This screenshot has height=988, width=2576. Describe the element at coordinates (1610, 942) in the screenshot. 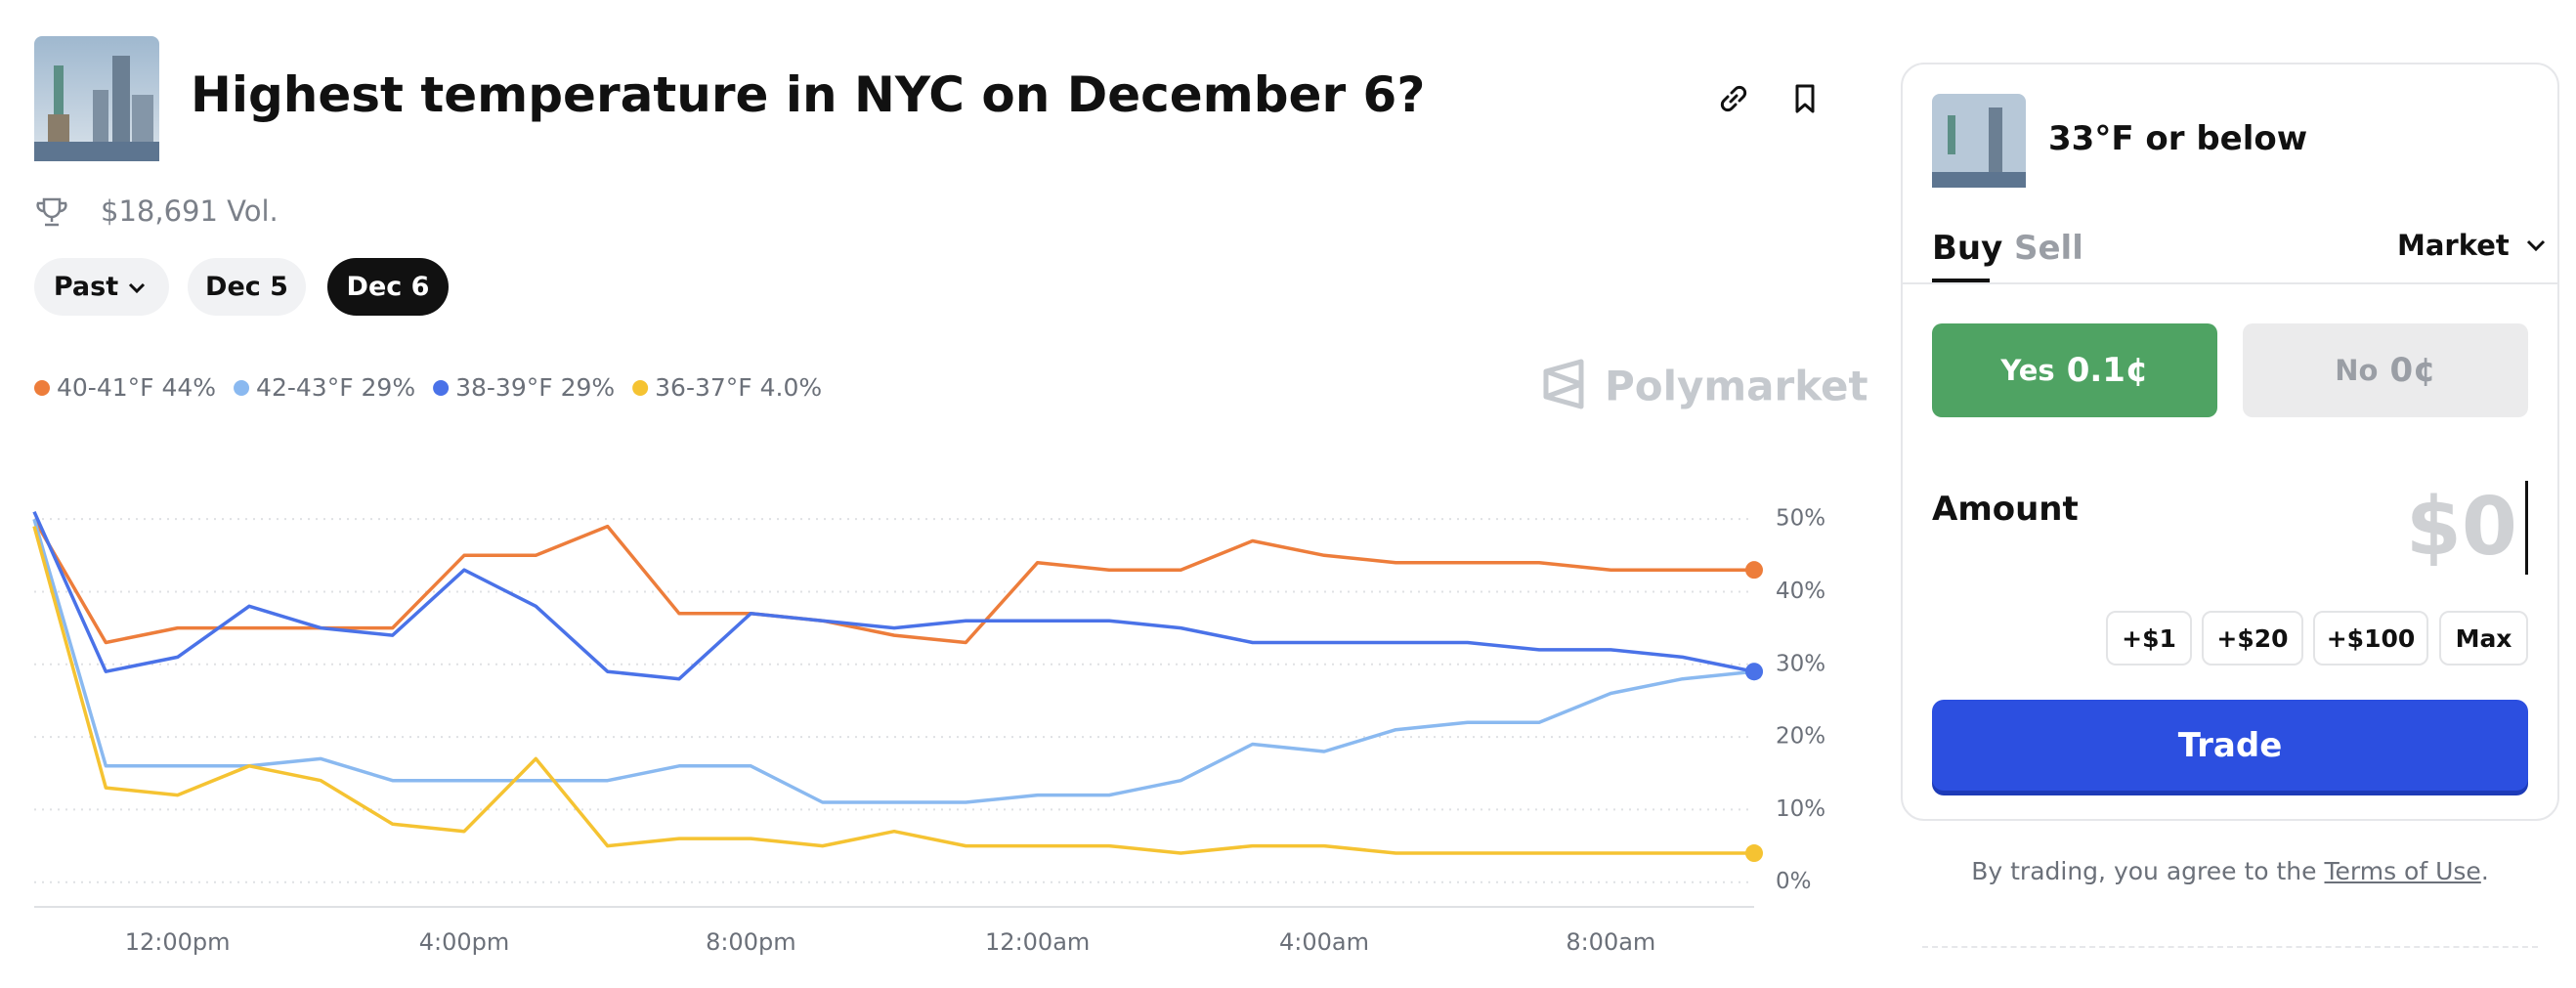

I see `x-tick-label: 8:00am` at that location.